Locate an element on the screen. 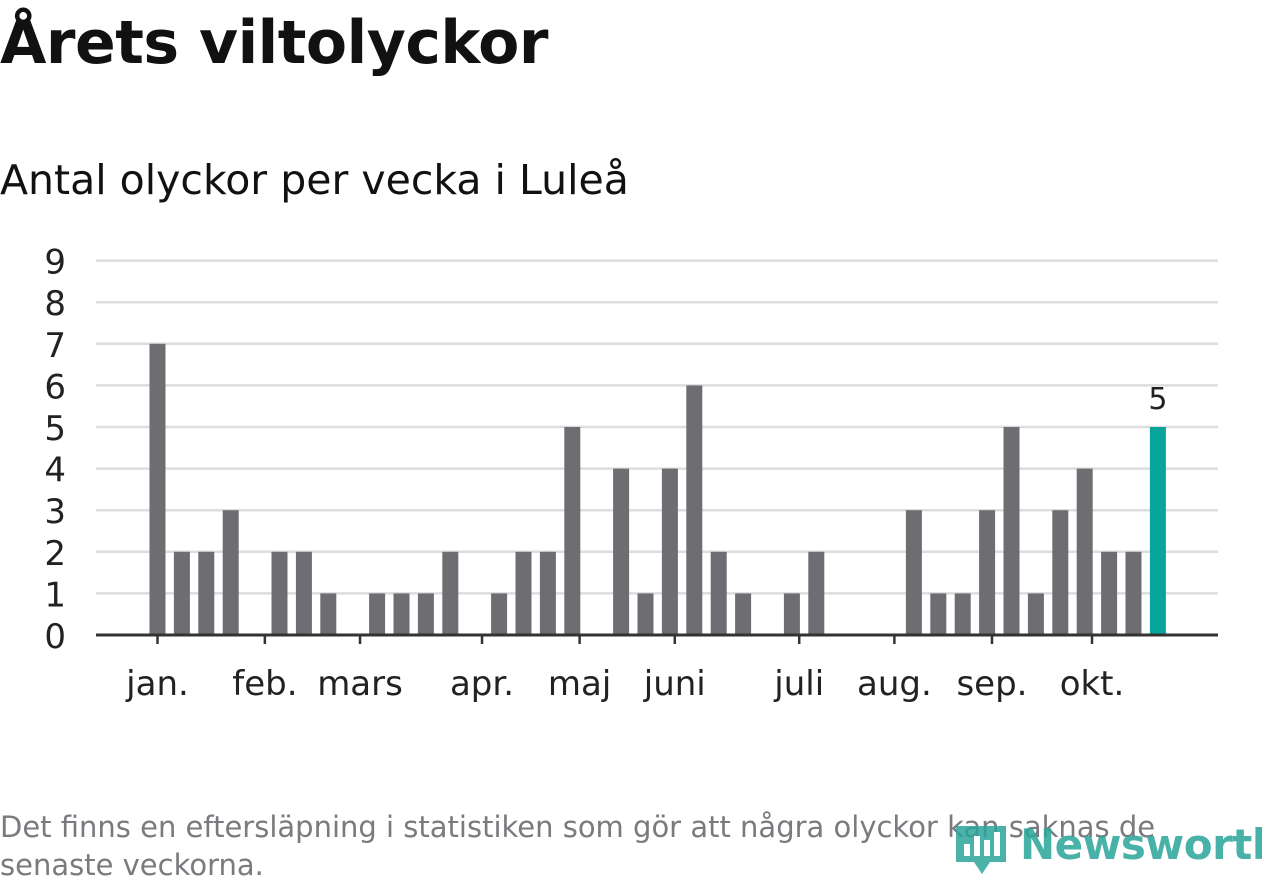 The width and height of the screenshot is (1262, 884). y-tick-label: 4 is located at coordinates (55, 471).